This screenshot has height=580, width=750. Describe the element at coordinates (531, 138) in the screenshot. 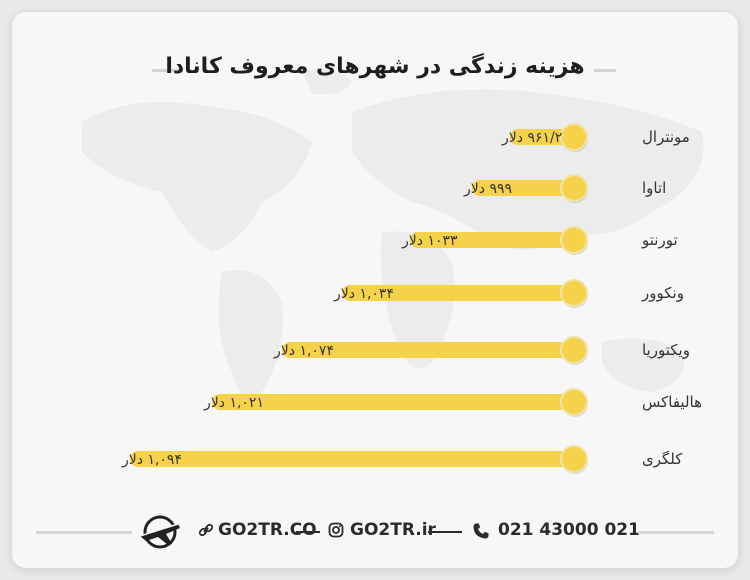

I see `value-label: ۹۶۱/۲ دلار` at that location.